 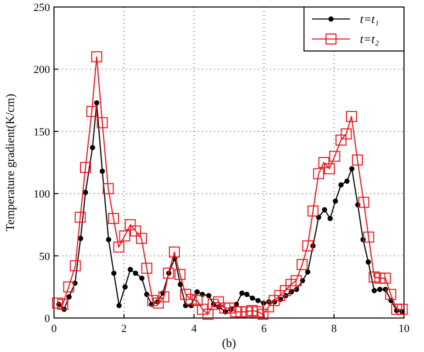 What do you see at coordinates (334, 329) in the screenshot?
I see `x-tick-label: 8` at bounding box center [334, 329].